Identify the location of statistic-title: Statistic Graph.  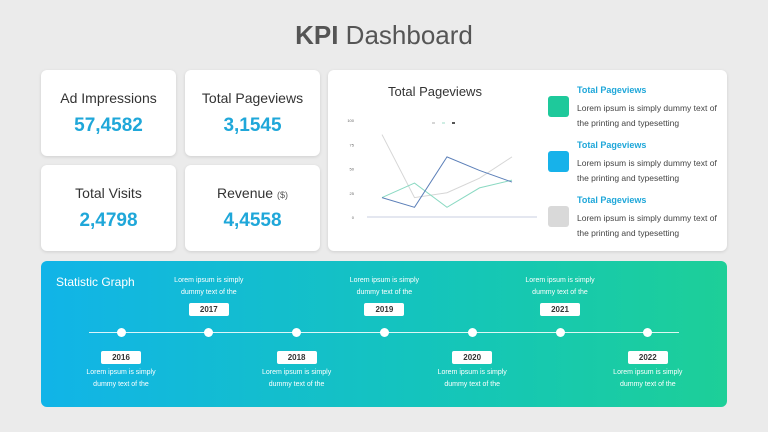
(95, 282).